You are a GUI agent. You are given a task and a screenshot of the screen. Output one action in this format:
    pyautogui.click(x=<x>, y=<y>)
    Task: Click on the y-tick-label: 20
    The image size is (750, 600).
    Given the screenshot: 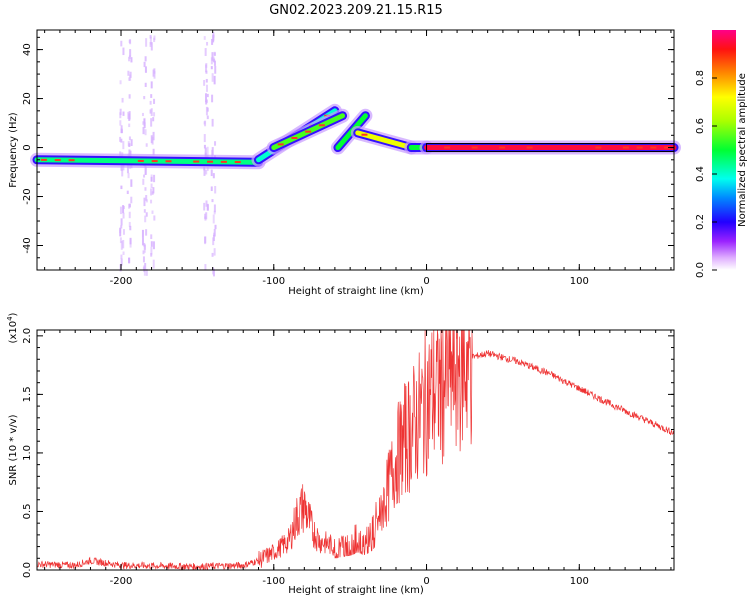 What is the action you would take?
    pyautogui.click(x=27, y=98)
    